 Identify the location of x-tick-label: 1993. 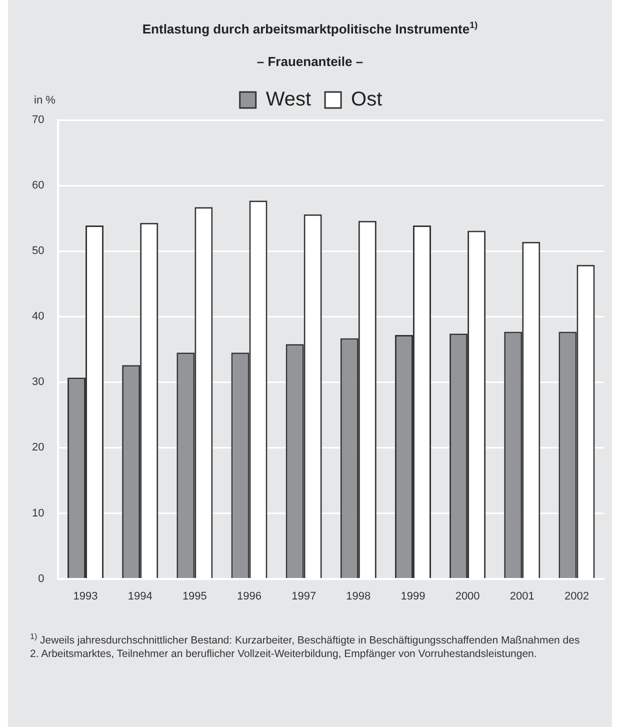
(85, 596).